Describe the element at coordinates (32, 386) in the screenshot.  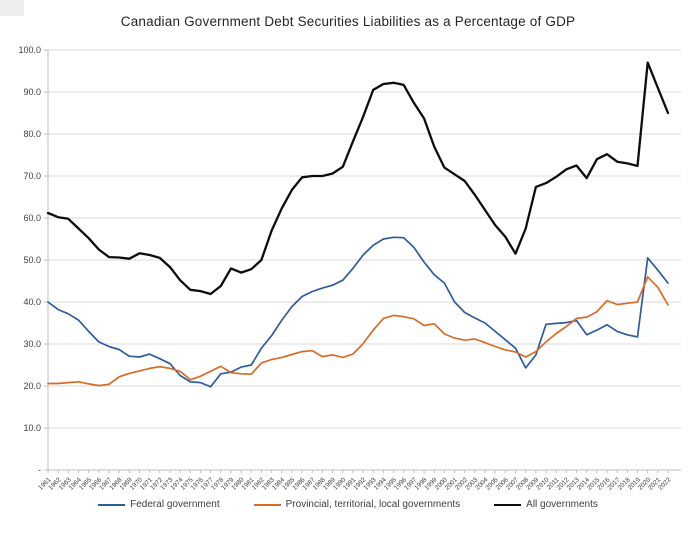
I see `y-tick-label: 20.0` at that location.